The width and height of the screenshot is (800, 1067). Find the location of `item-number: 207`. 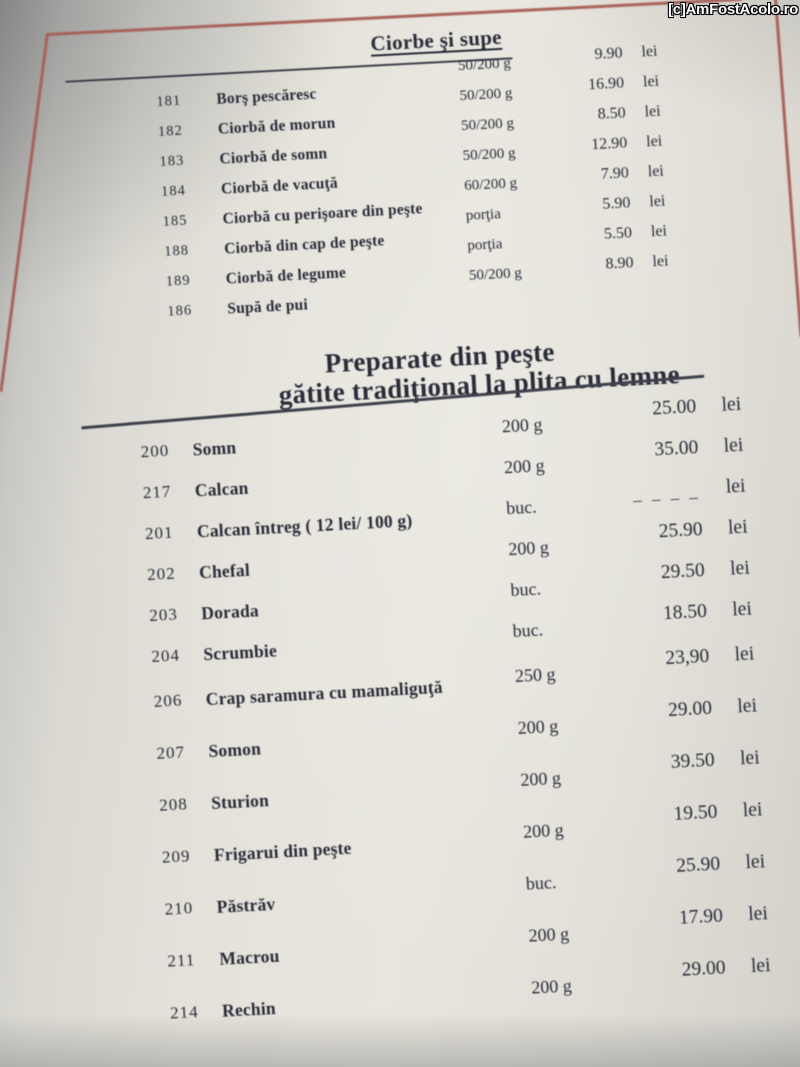

item-number: 207 is located at coordinates (171, 752).